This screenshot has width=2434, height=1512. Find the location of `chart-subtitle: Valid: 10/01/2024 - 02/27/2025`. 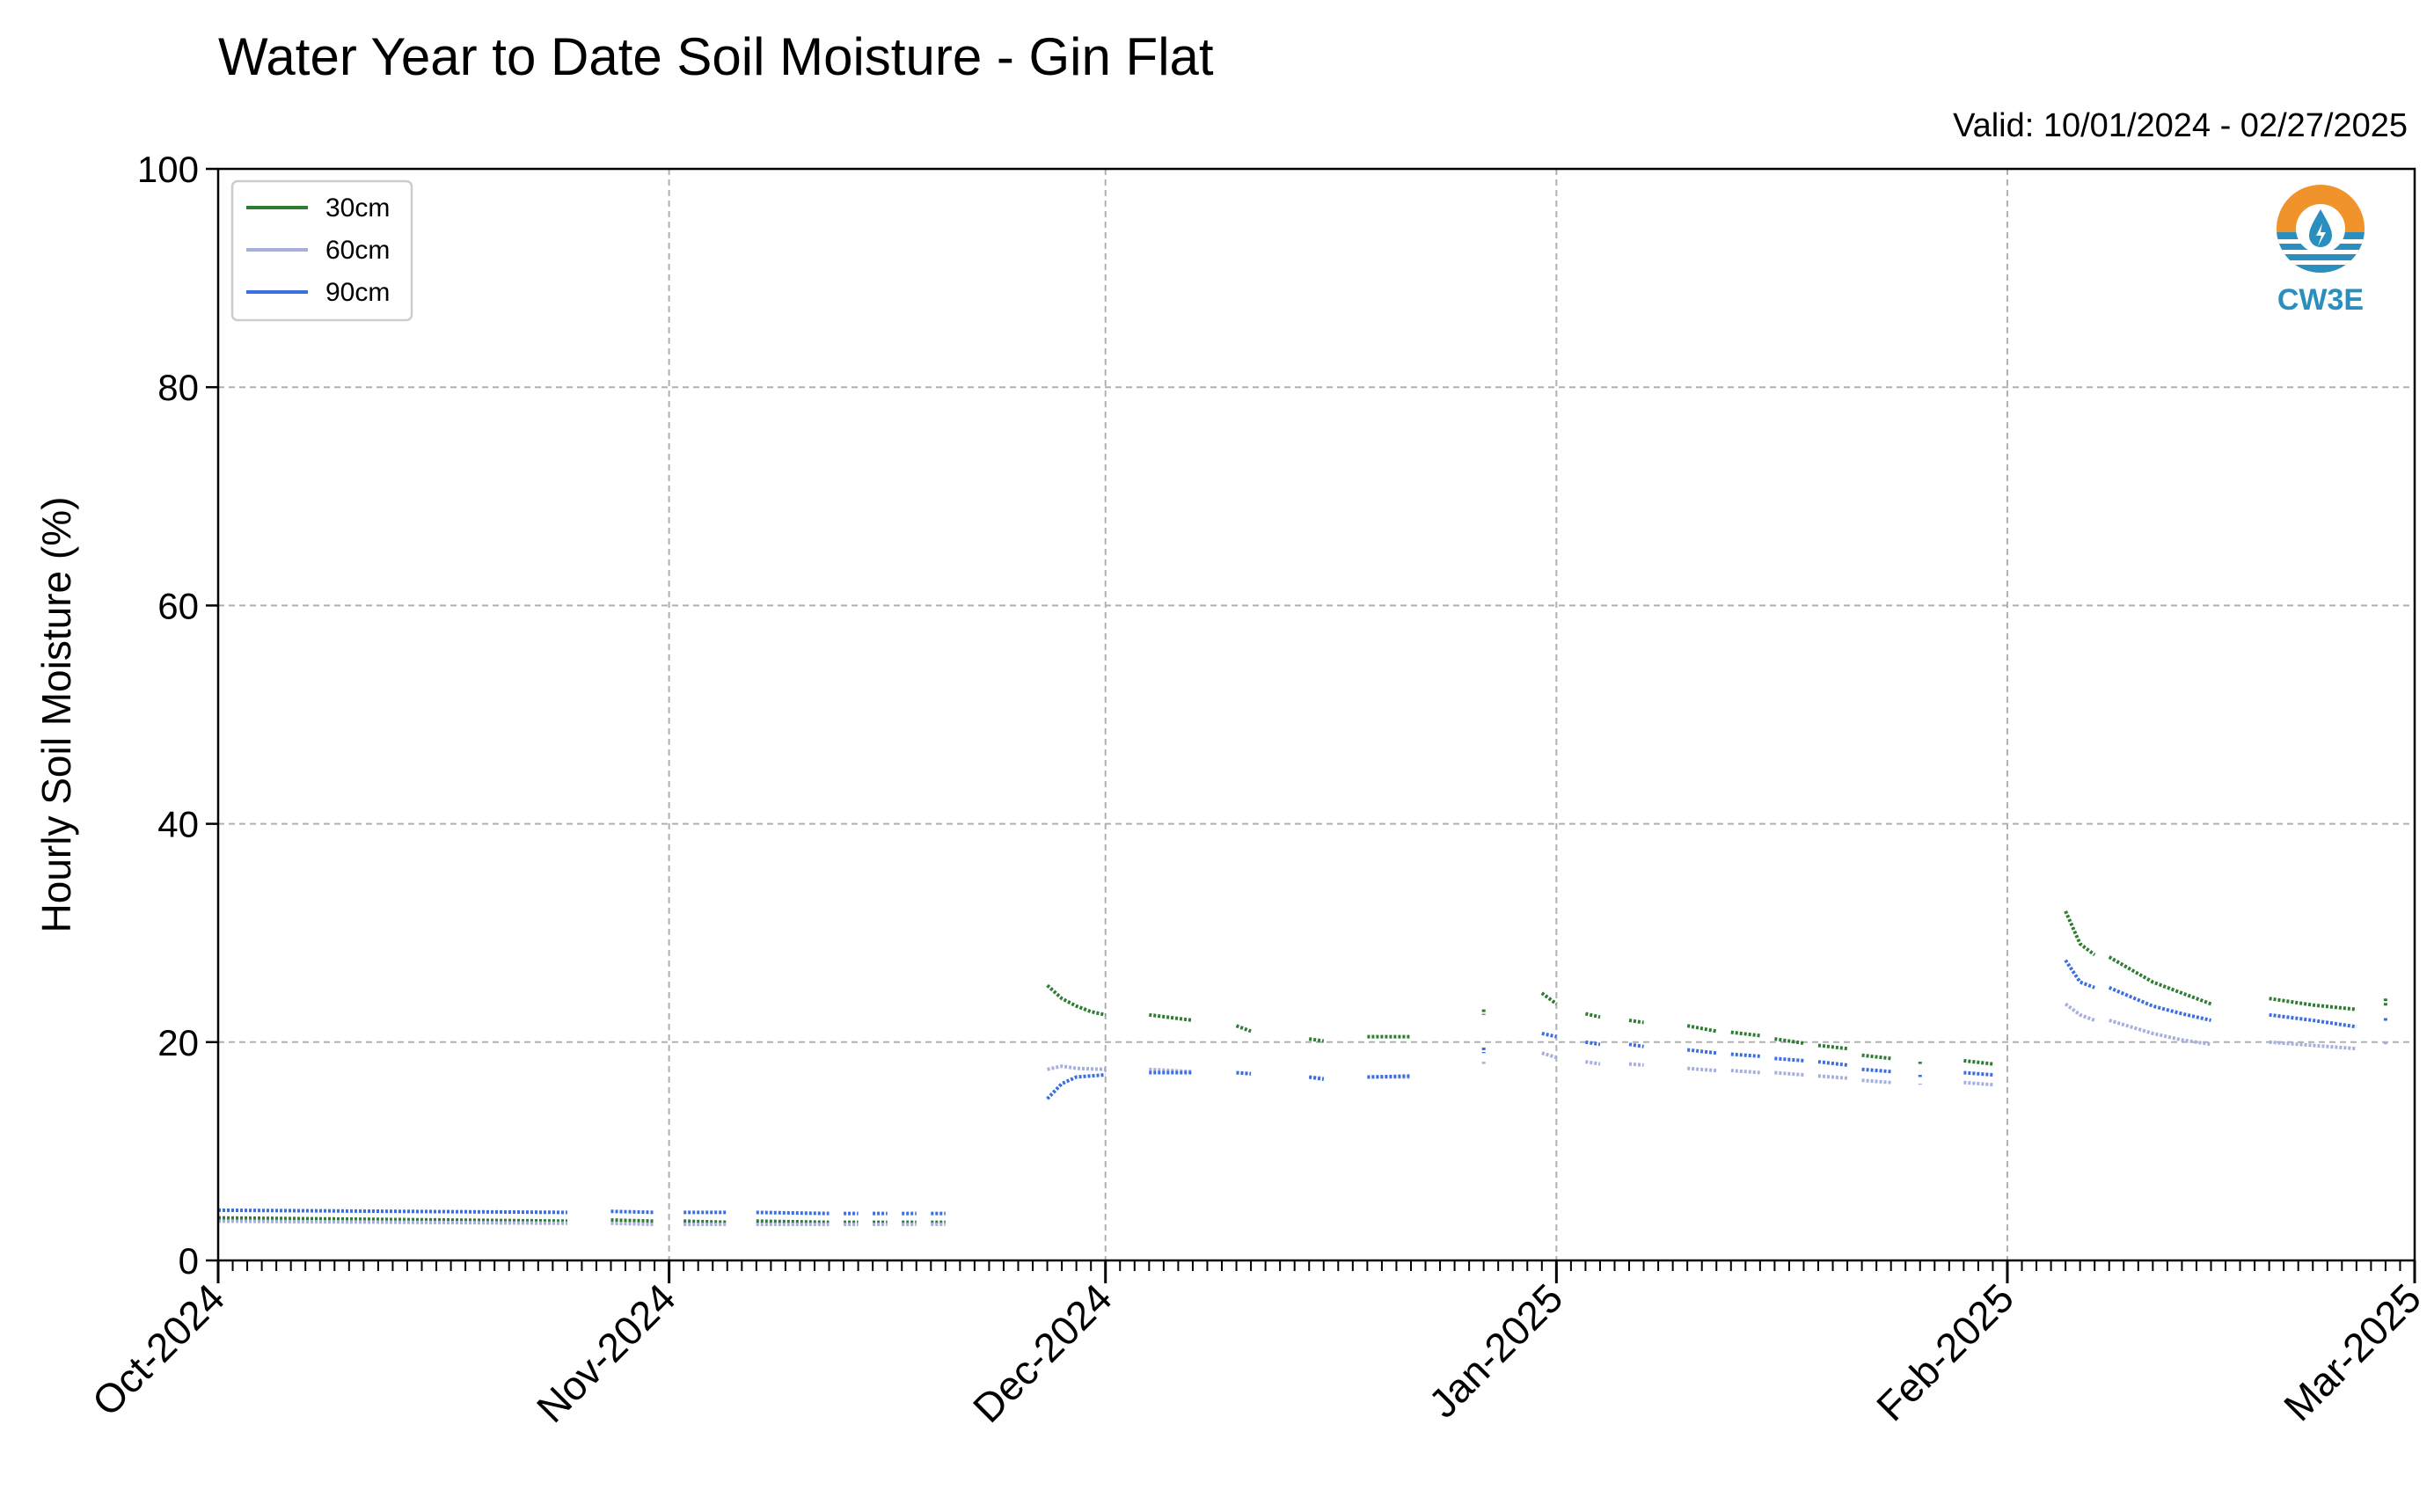

chart-subtitle: Valid: 10/01/2024 - 02/27/2025 is located at coordinates (2180, 125).